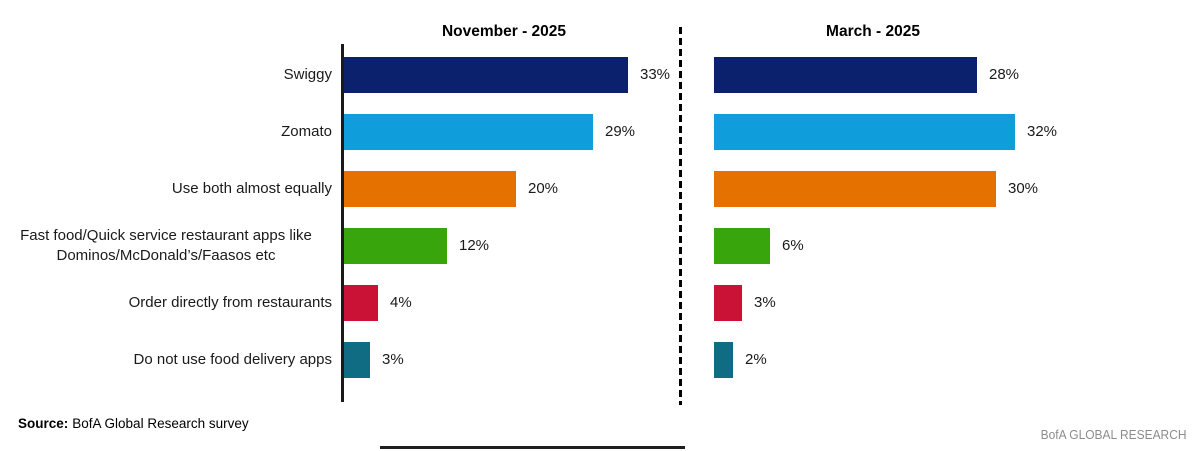 This screenshot has width=1200, height=451. Describe the element at coordinates (793, 245) in the screenshot. I see `value-label-march-row3: 6%` at that location.